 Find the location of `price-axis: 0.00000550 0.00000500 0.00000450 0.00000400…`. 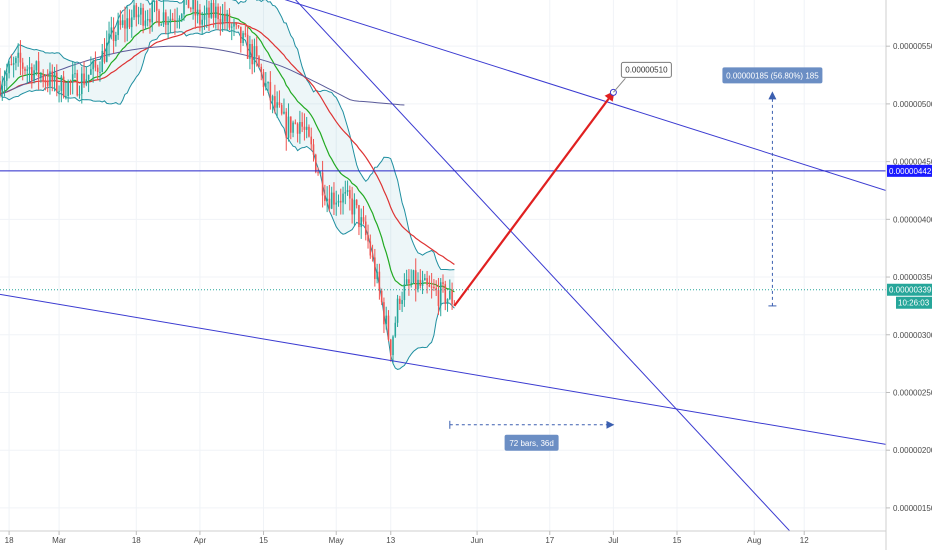

price-axis: 0.00000550 0.00000500 0.00000450 0.00000400… is located at coordinates (909, 277).